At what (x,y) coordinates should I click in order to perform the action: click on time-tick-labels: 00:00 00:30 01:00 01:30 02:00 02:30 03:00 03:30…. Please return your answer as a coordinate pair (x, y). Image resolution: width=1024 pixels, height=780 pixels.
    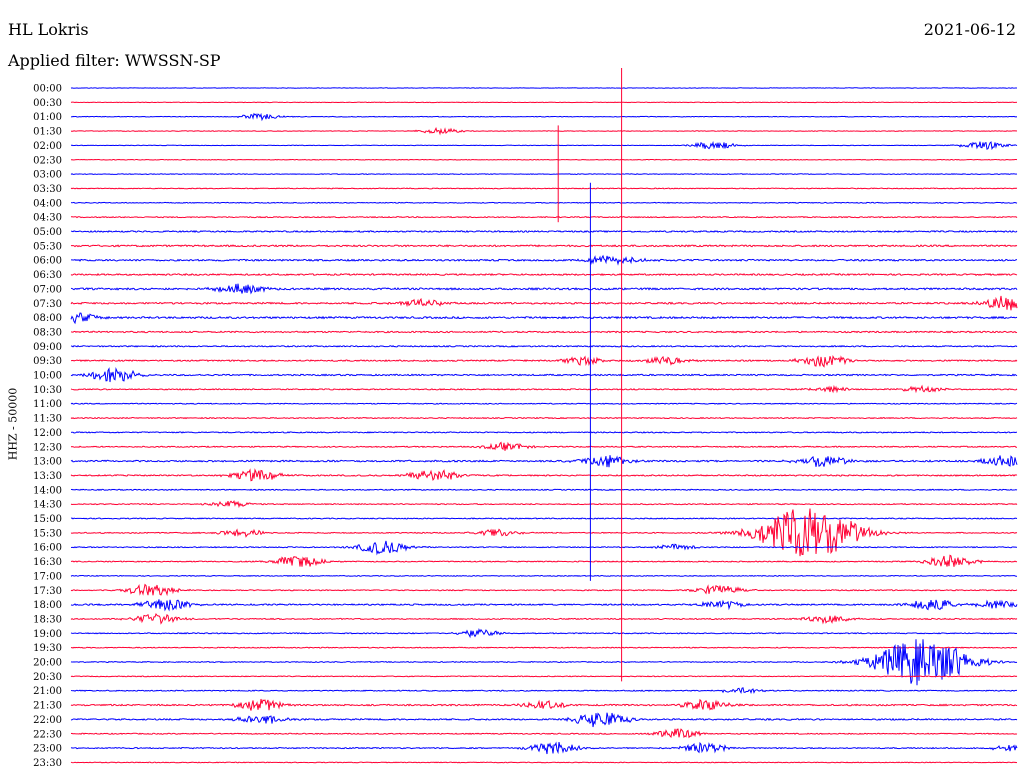
    Looking at the image, I should click on (47, 426).